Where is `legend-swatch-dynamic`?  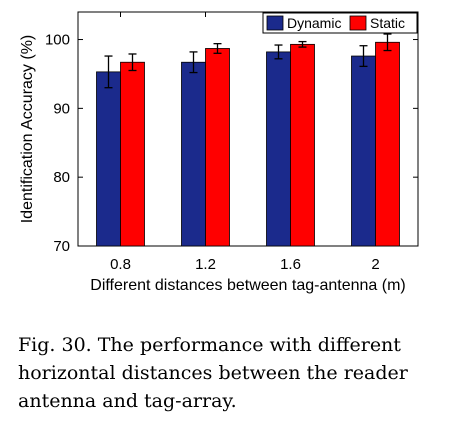 legend-swatch-dynamic is located at coordinates (275, 23).